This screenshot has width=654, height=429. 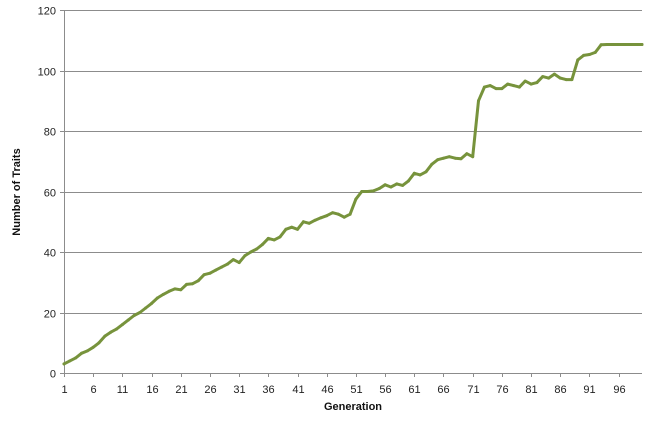 What do you see at coordinates (181, 390) in the screenshot?
I see `x-tick-label: 21` at bounding box center [181, 390].